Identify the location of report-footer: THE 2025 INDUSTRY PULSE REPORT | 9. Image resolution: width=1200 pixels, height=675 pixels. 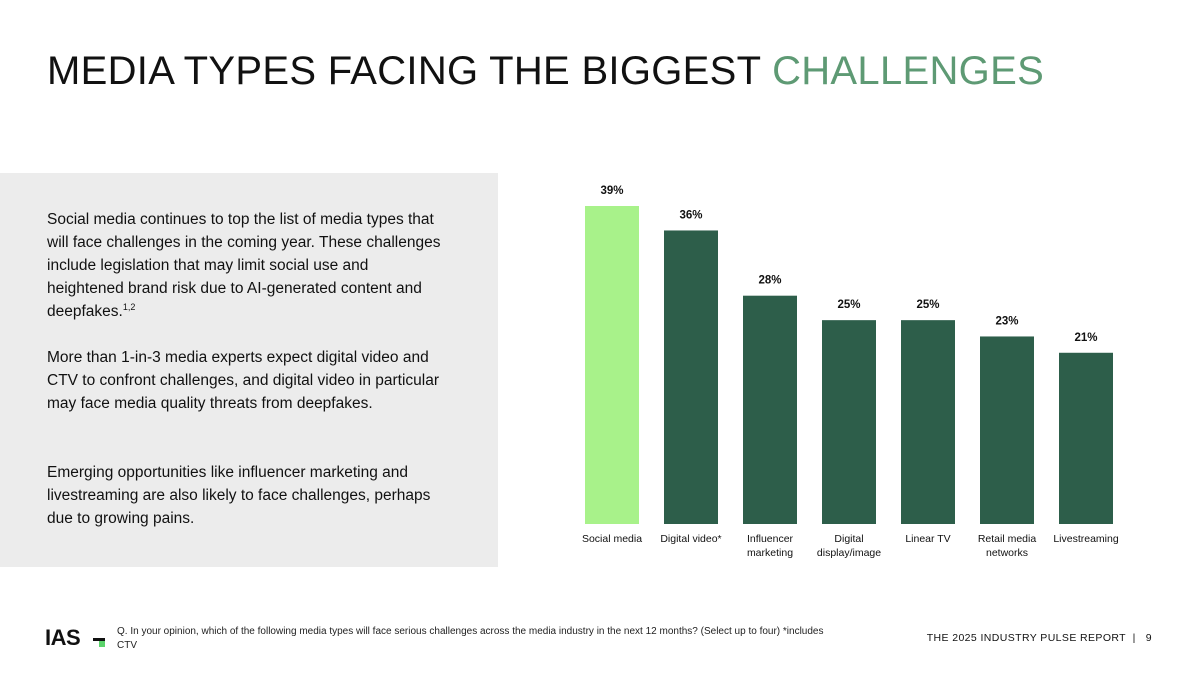
(1039, 638).